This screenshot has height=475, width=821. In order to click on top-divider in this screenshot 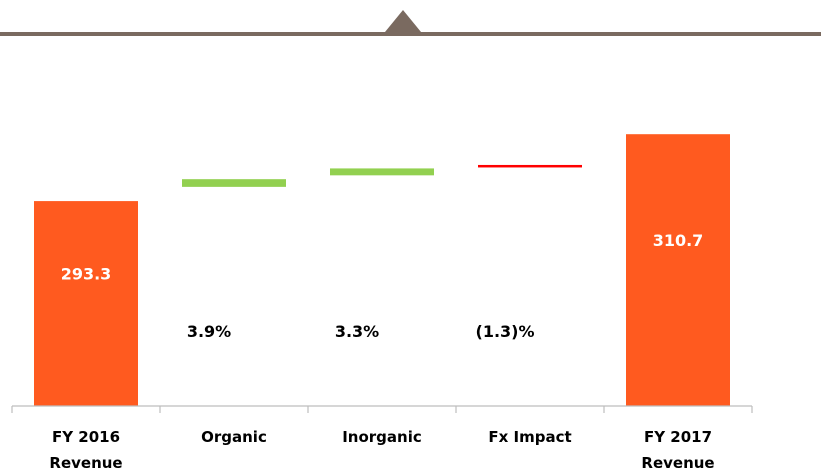, I will do `click(410, 23)`.